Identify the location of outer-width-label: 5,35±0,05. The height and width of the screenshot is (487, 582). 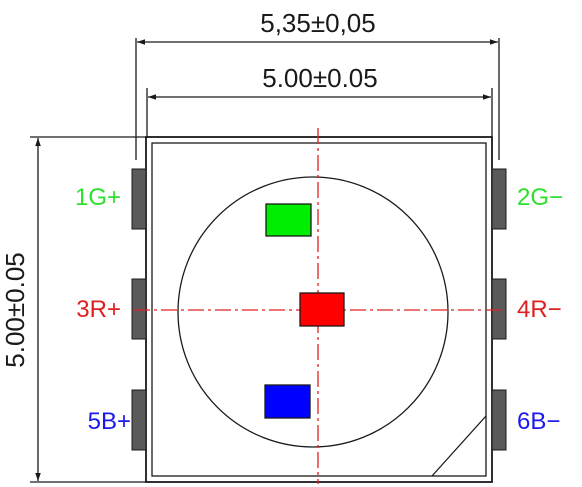
(317, 23).